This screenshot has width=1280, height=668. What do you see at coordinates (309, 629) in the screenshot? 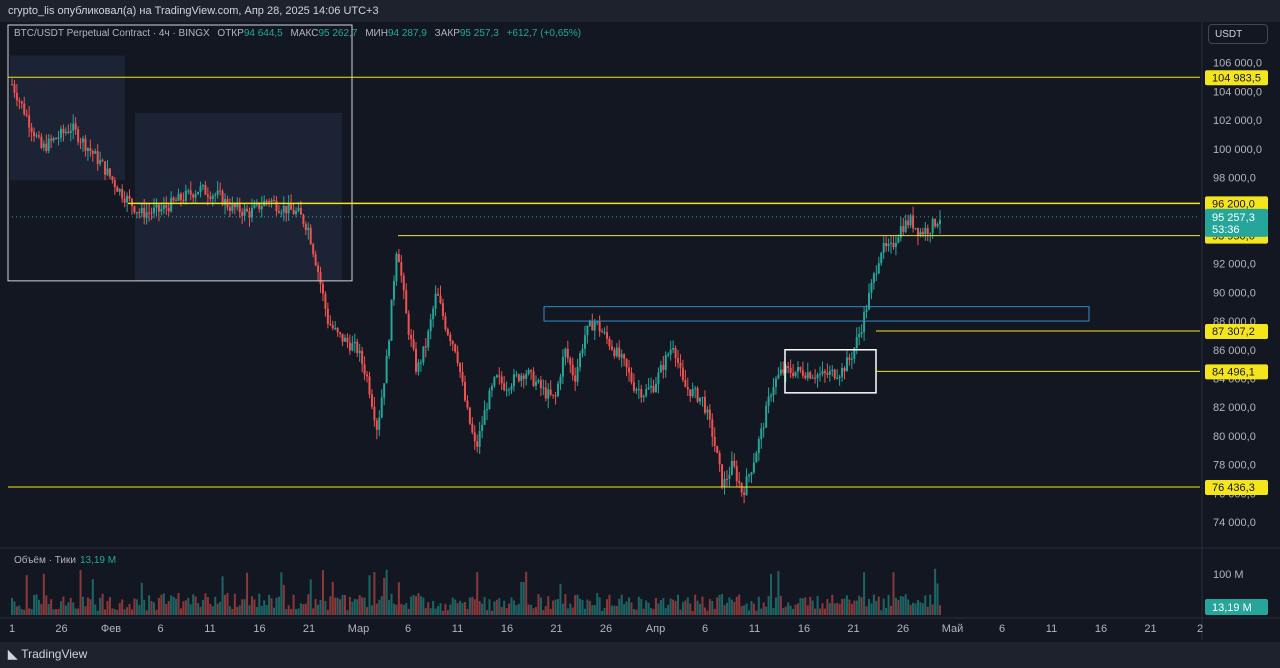
I see `x-tick-label: 21` at bounding box center [309, 629].